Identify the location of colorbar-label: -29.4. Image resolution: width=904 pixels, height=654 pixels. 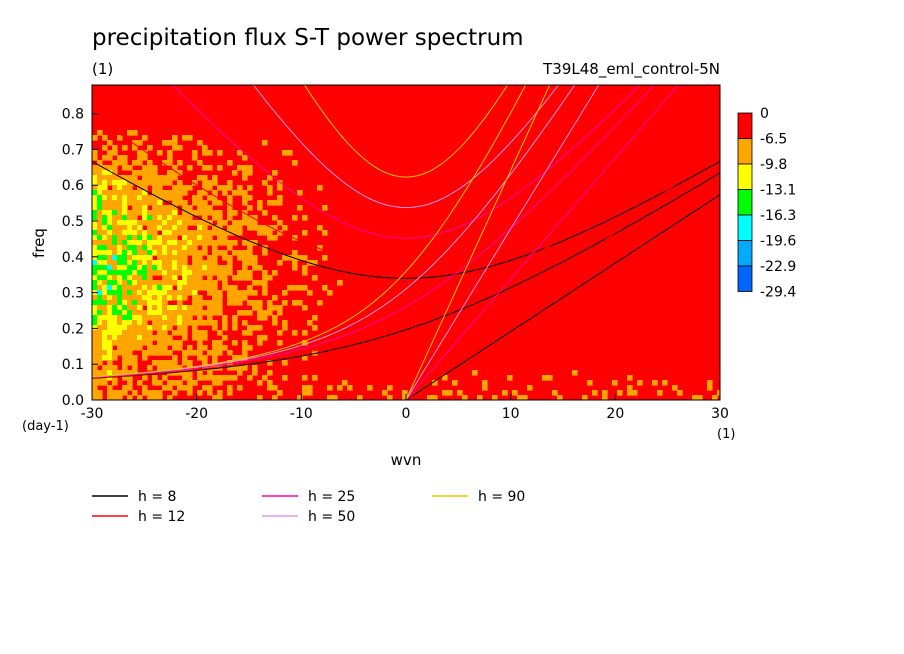
(778, 293).